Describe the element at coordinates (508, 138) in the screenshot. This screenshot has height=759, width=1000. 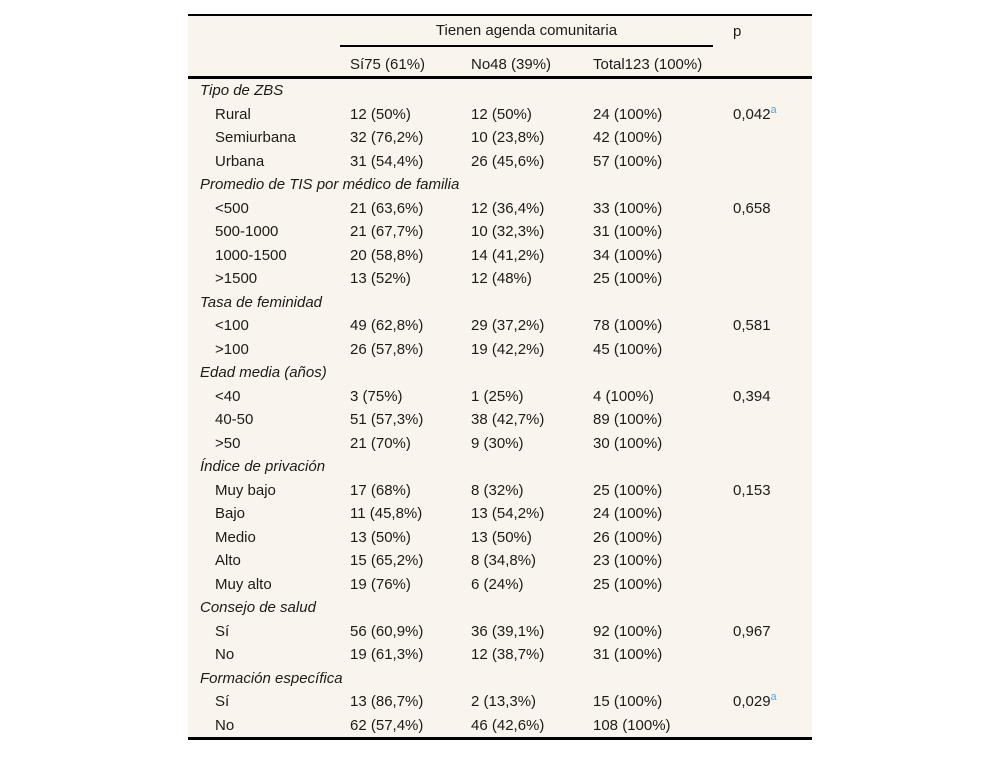
I see `cell-no: 10 (23,8%)` at that location.